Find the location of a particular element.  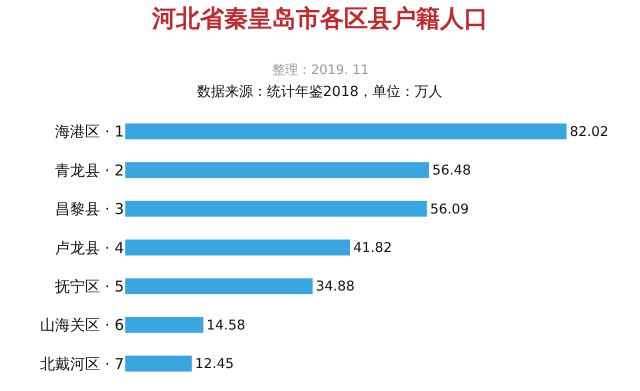

y-tick-label: 昌黎县 · 3 is located at coordinates (89, 209).